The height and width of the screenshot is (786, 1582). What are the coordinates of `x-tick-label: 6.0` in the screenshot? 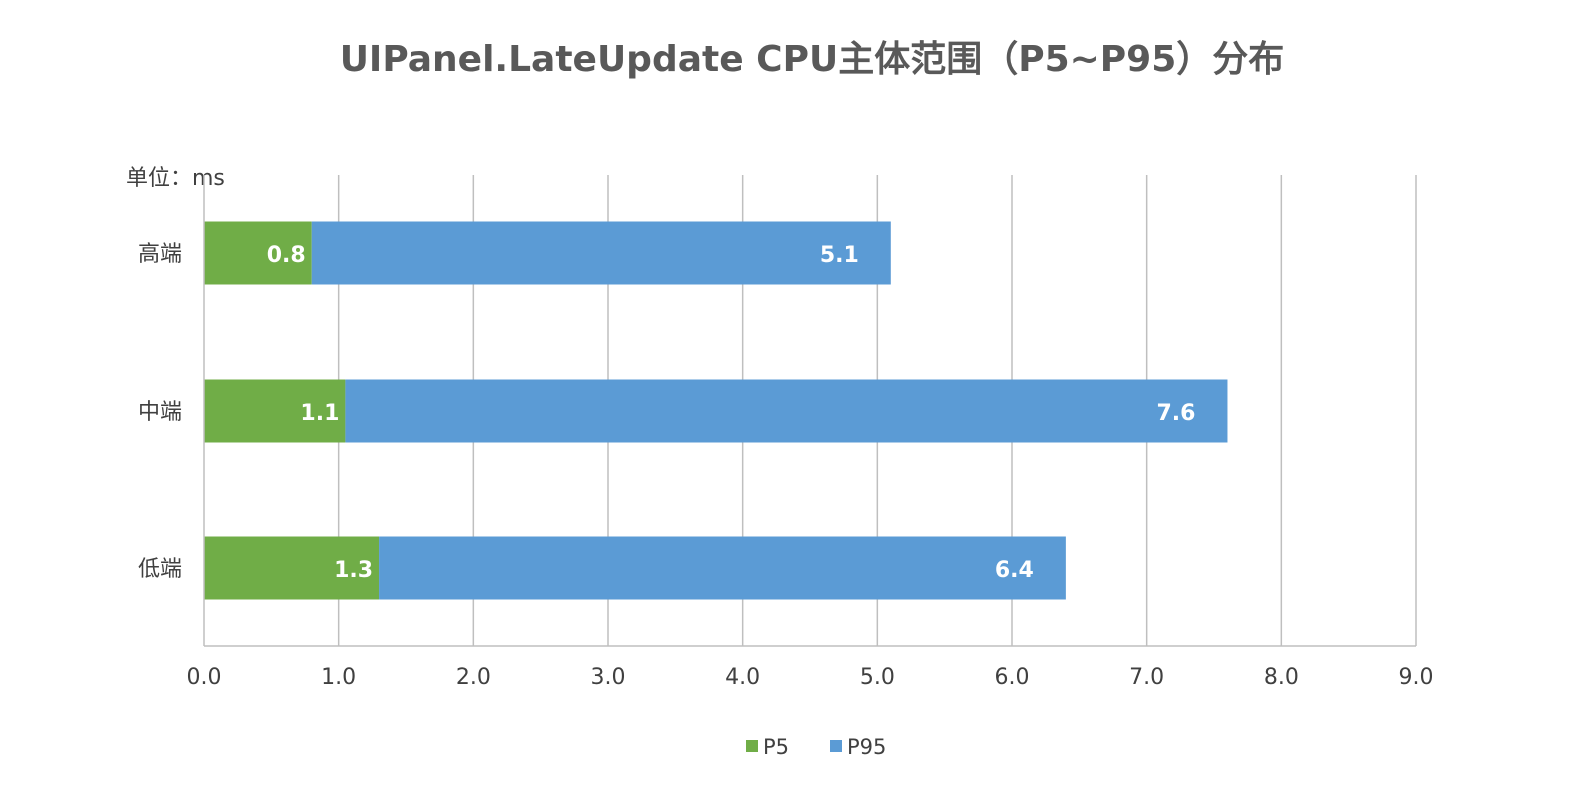 It's located at (1012, 677).